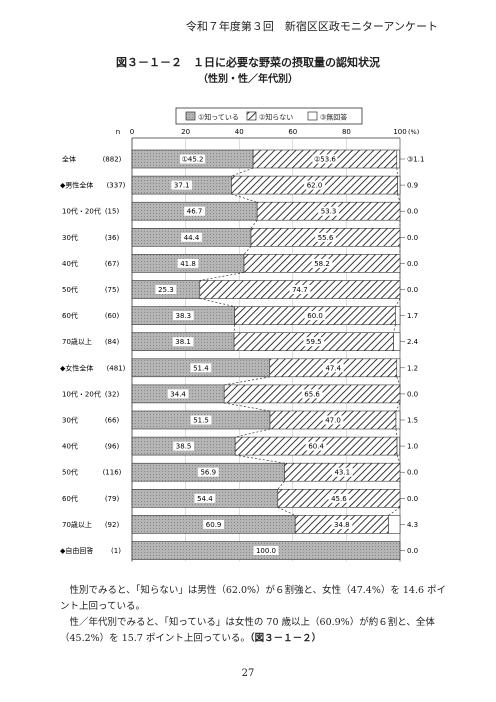 The height and width of the screenshot is (702, 496). I want to click on row-n: (67), so click(112, 264).